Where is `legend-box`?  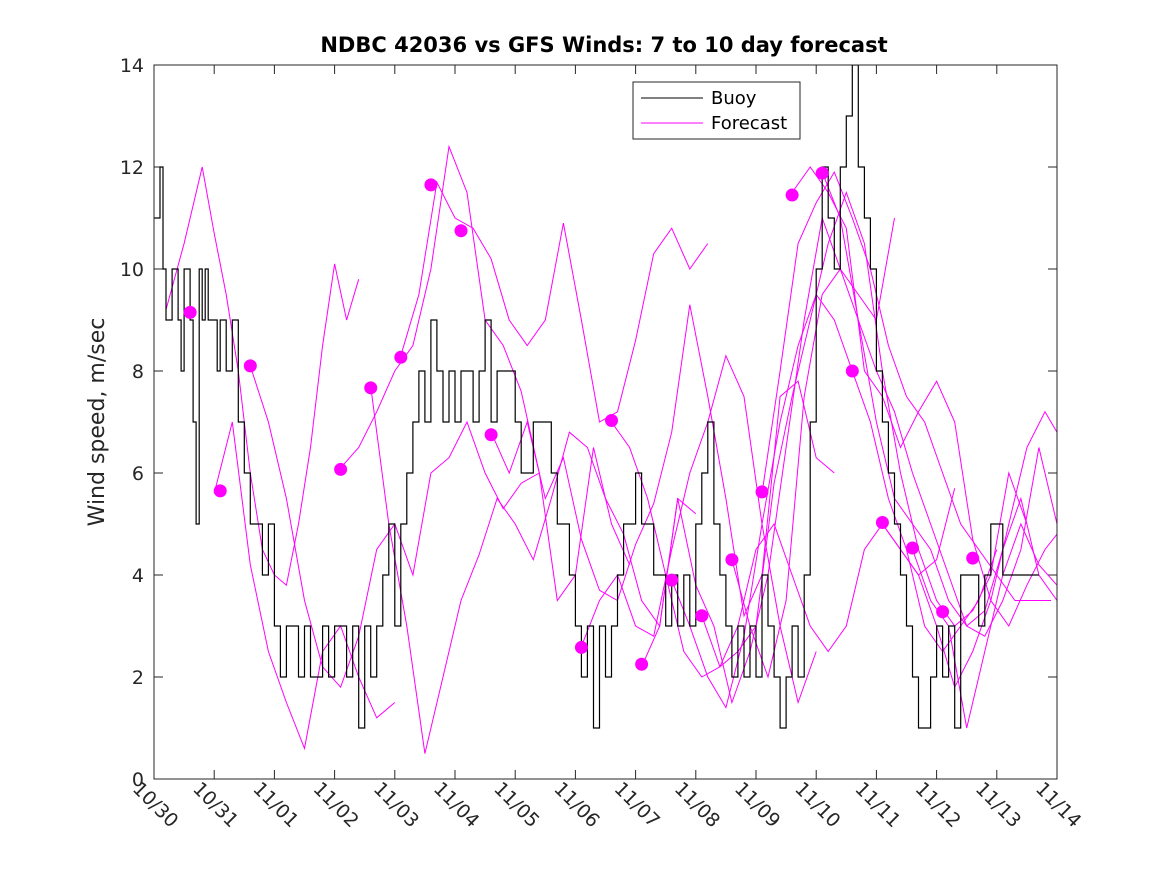
legend-box is located at coordinates (716, 110).